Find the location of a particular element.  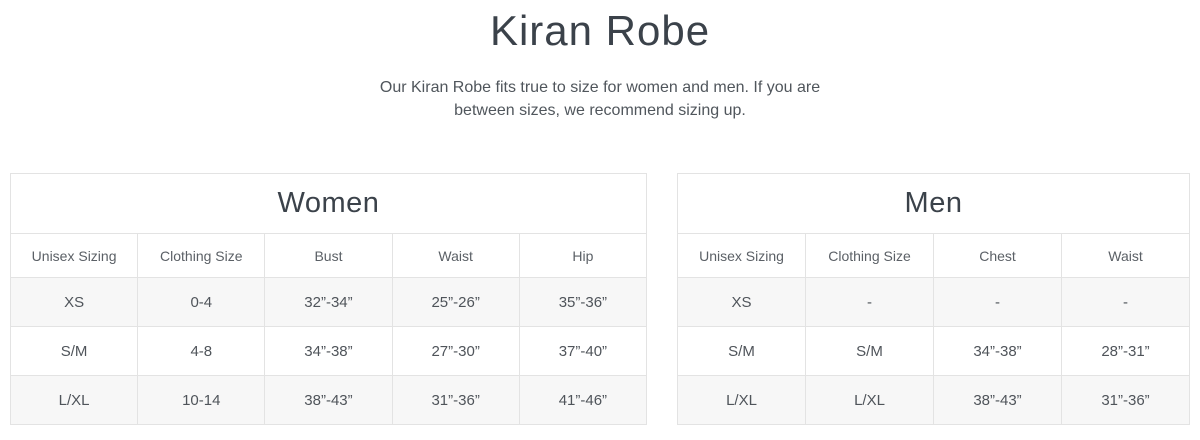

men-row-sm: S/M S/M 34”-38” 28”-31” is located at coordinates (933, 351).